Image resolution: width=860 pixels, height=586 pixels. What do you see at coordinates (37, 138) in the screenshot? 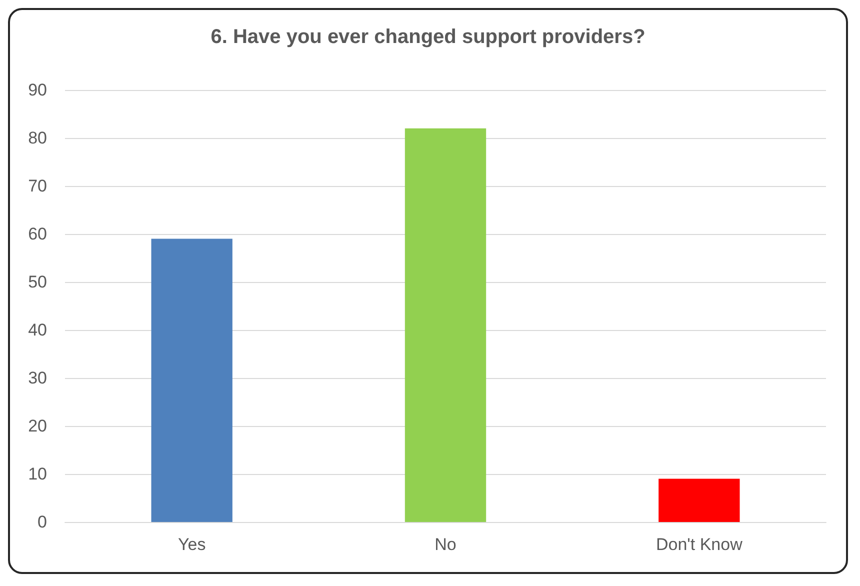
I see `y-tick-label: 80` at bounding box center [37, 138].